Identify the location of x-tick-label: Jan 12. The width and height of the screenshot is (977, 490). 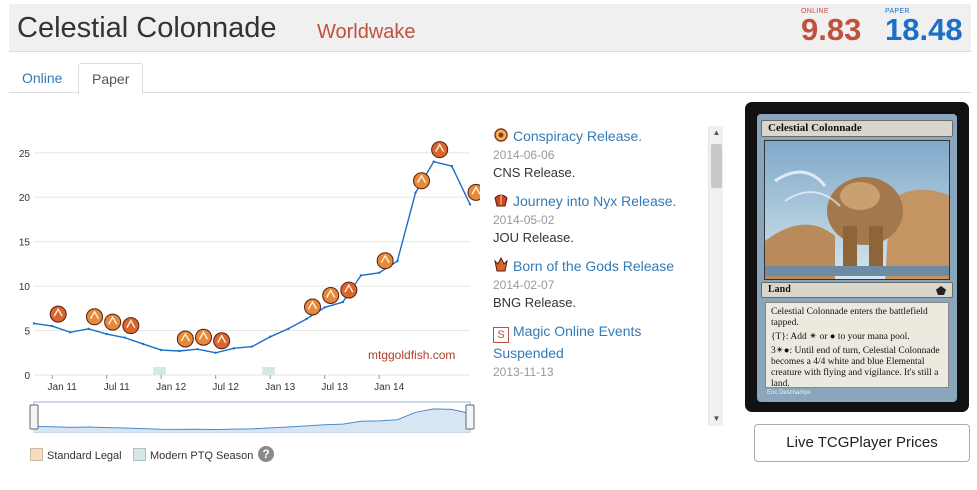
(171, 387).